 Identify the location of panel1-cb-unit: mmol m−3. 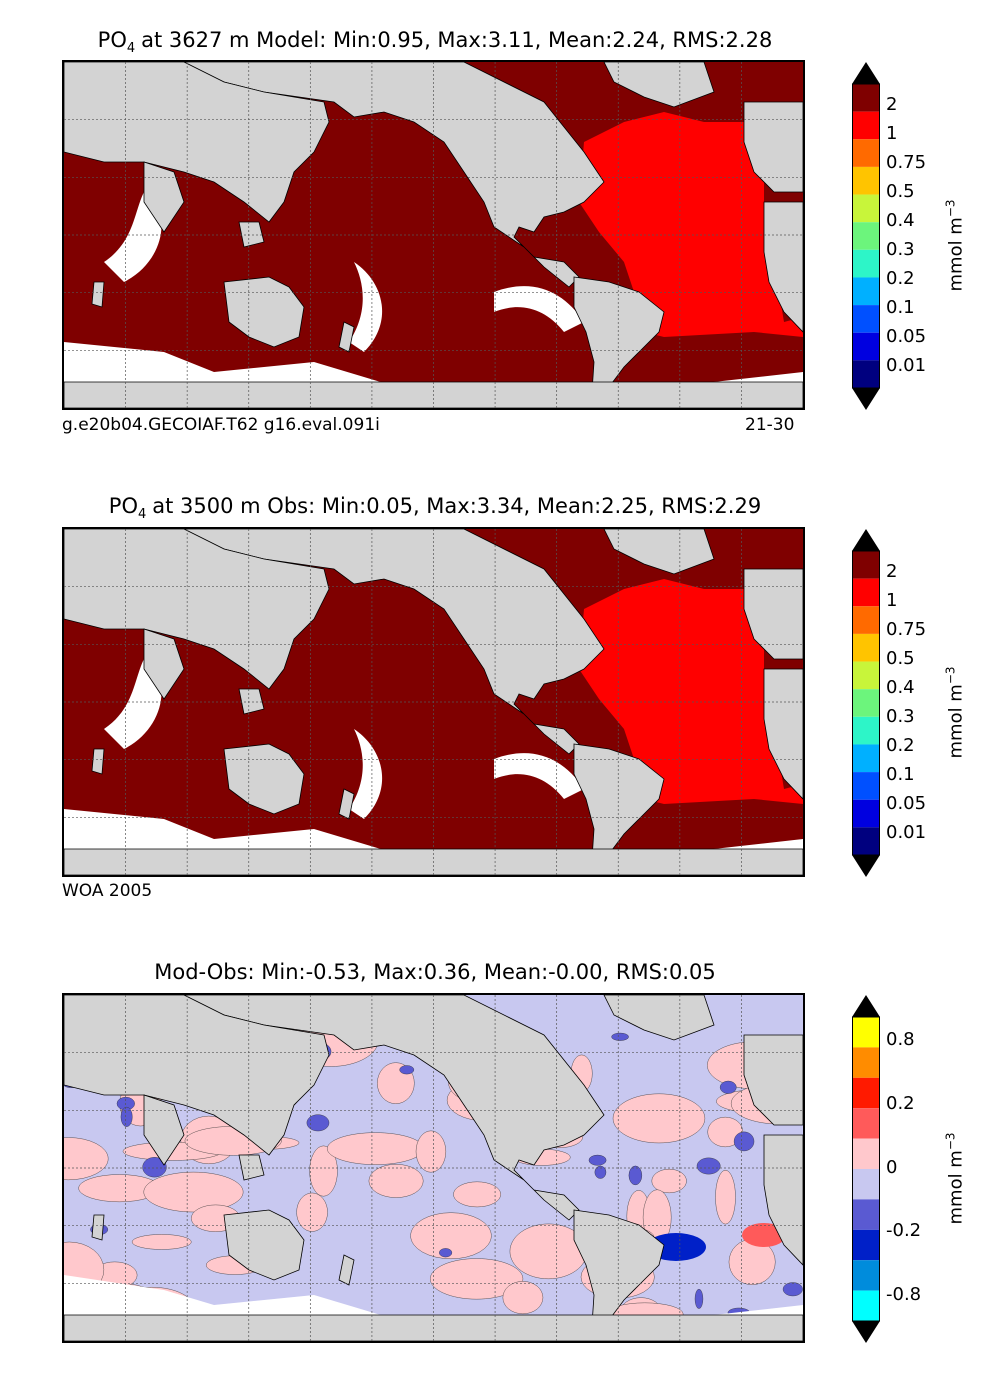
(955, 237).